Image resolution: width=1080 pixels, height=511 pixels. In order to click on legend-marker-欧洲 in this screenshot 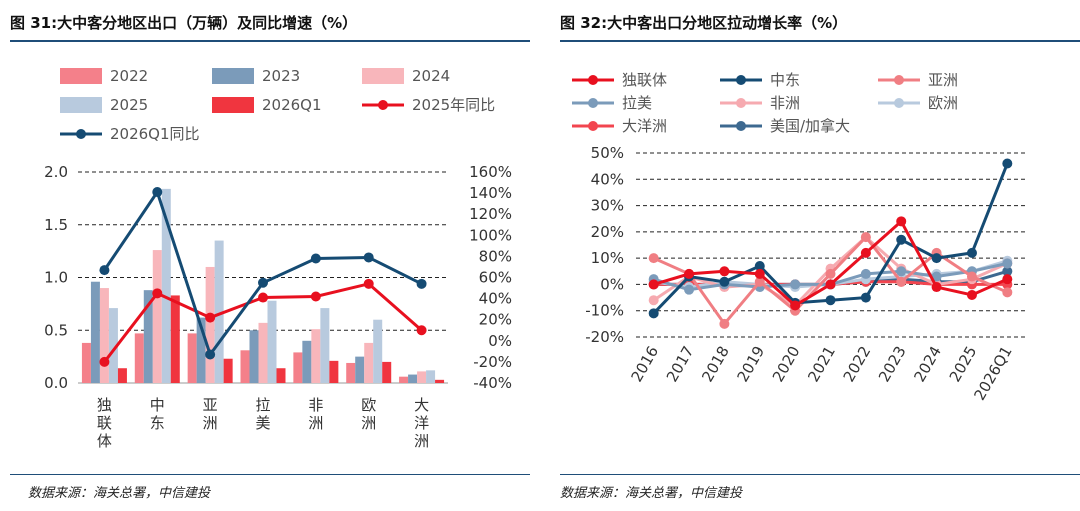, I will do `click(899, 103)`.